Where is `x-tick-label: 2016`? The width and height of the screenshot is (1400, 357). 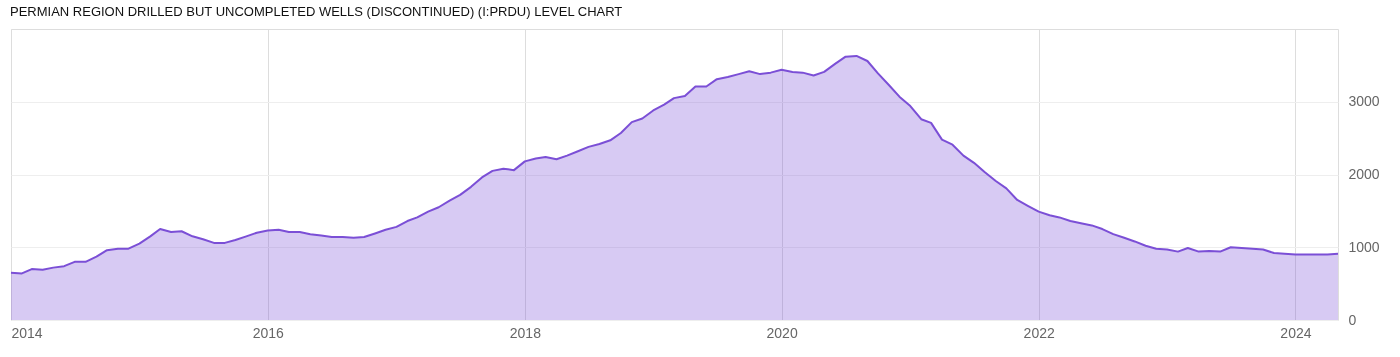 x-tick-label: 2016 is located at coordinates (268, 332).